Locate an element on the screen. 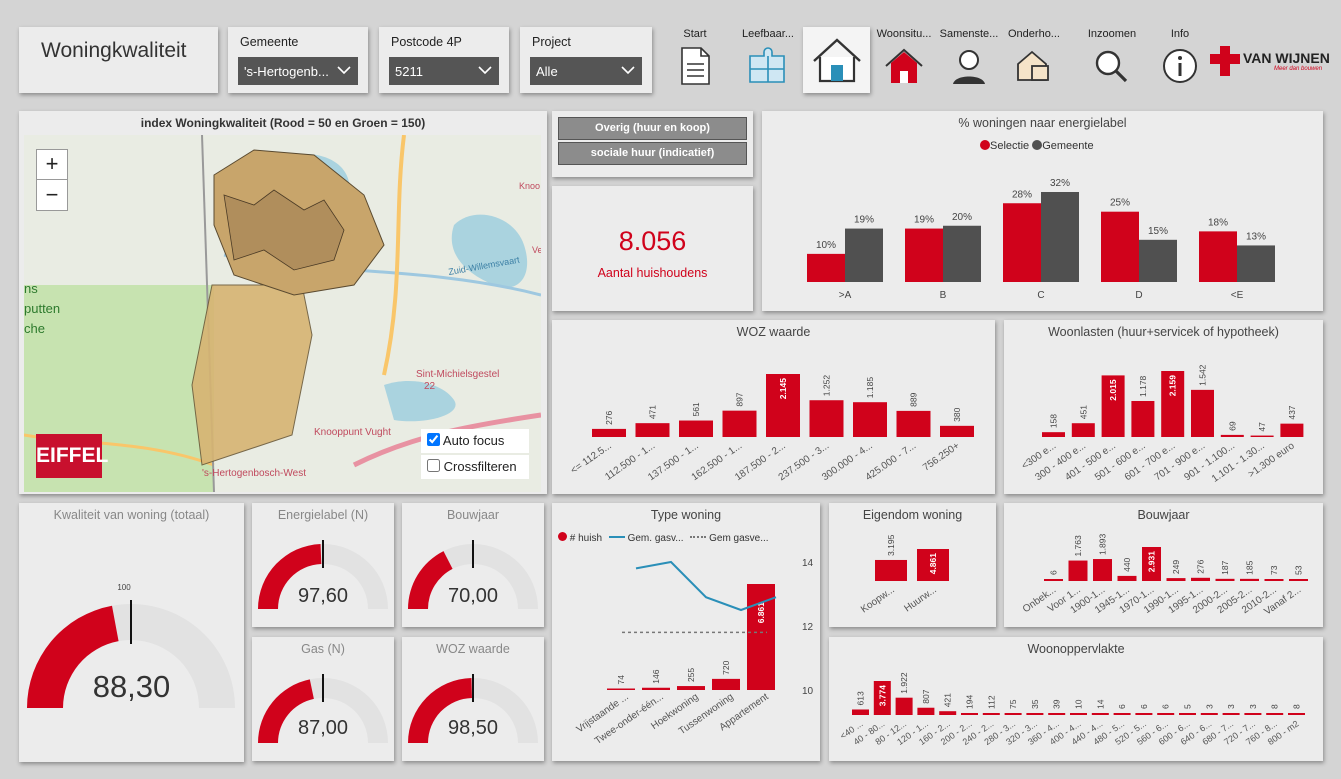 This screenshot has width=1341, height=779. nav-inzoomen: Inzoomen is located at coordinates (1112, 57).